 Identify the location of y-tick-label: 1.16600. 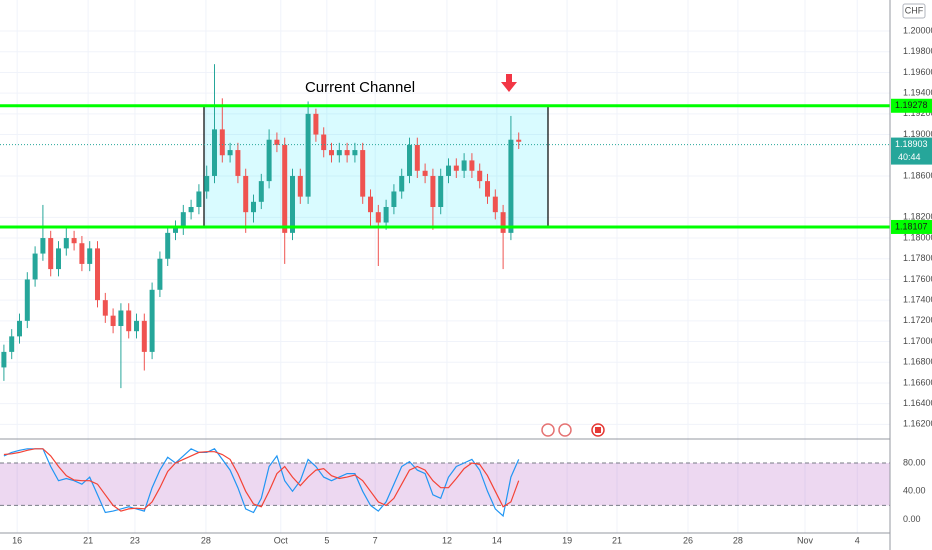
(917, 382).